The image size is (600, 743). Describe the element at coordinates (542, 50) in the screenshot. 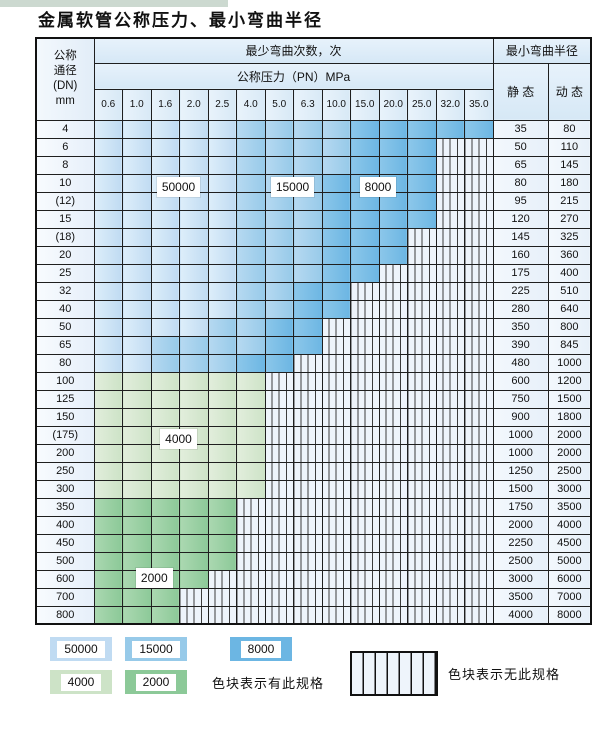

I see `radius-header: 最小弯曲半径` at that location.